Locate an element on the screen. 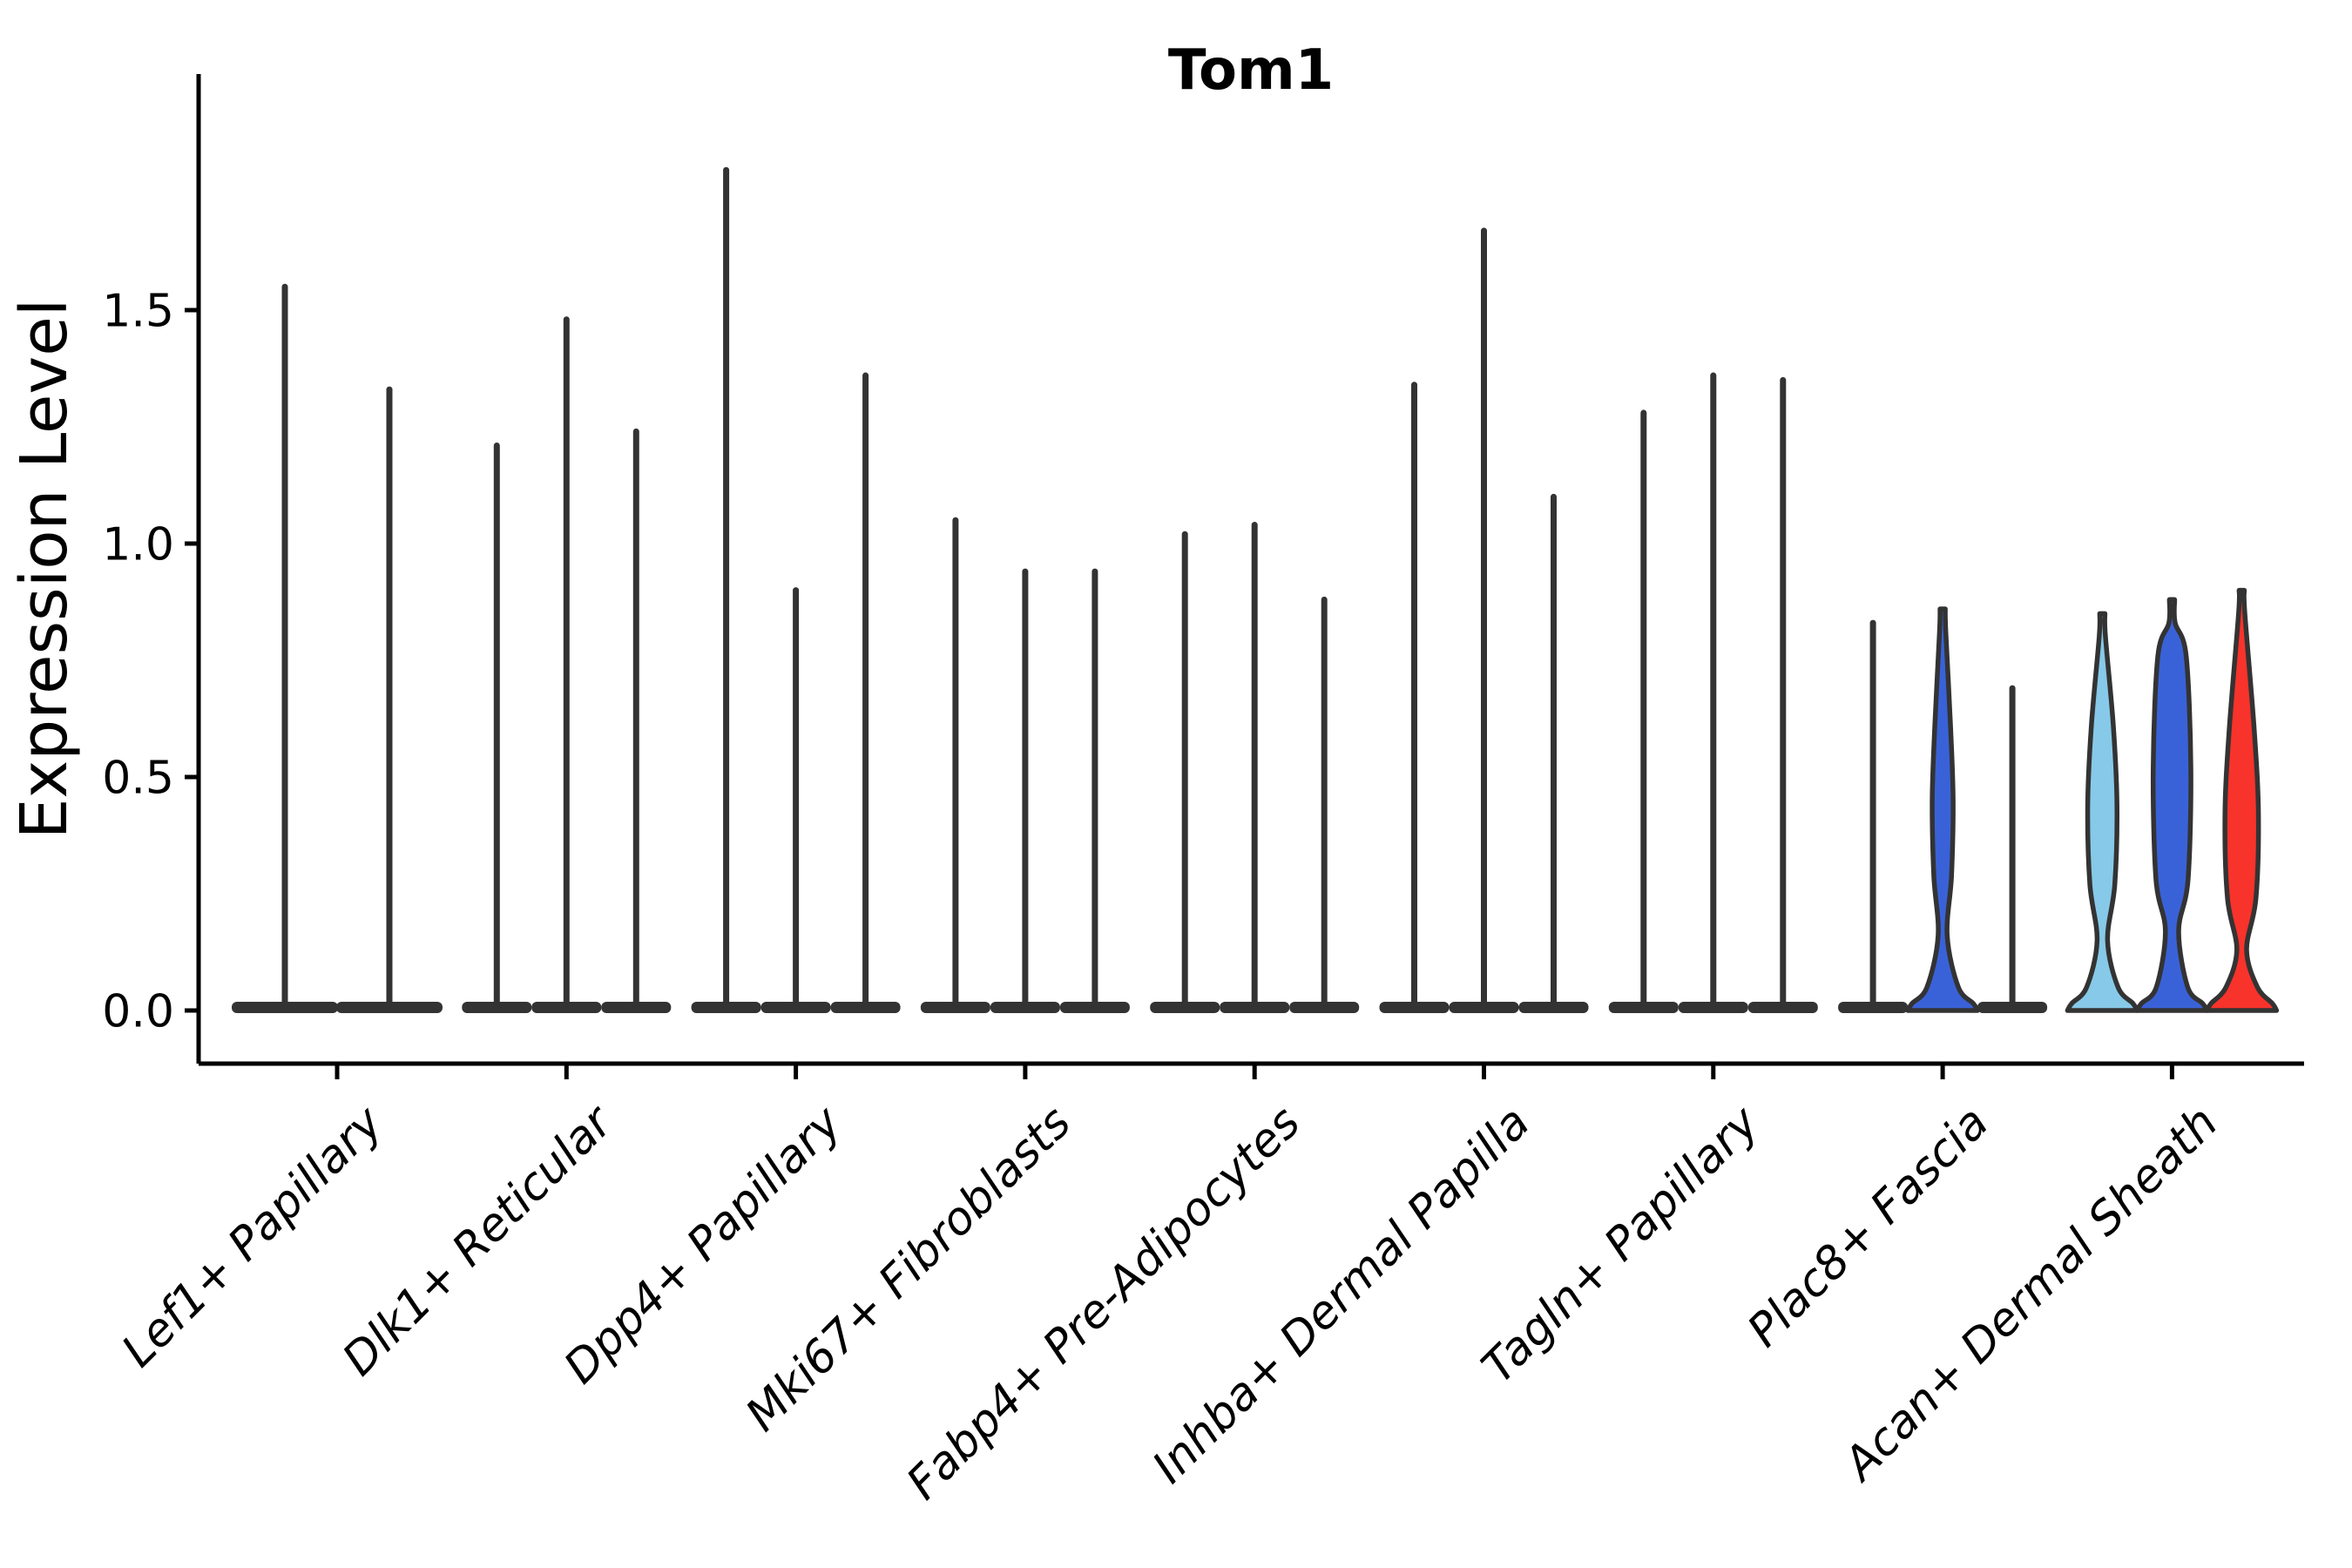 The height and width of the screenshot is (1568, 2352). y-axis-ticks: 0.0 0.5 1.0 1.5 is located at coordinates (150, 662).